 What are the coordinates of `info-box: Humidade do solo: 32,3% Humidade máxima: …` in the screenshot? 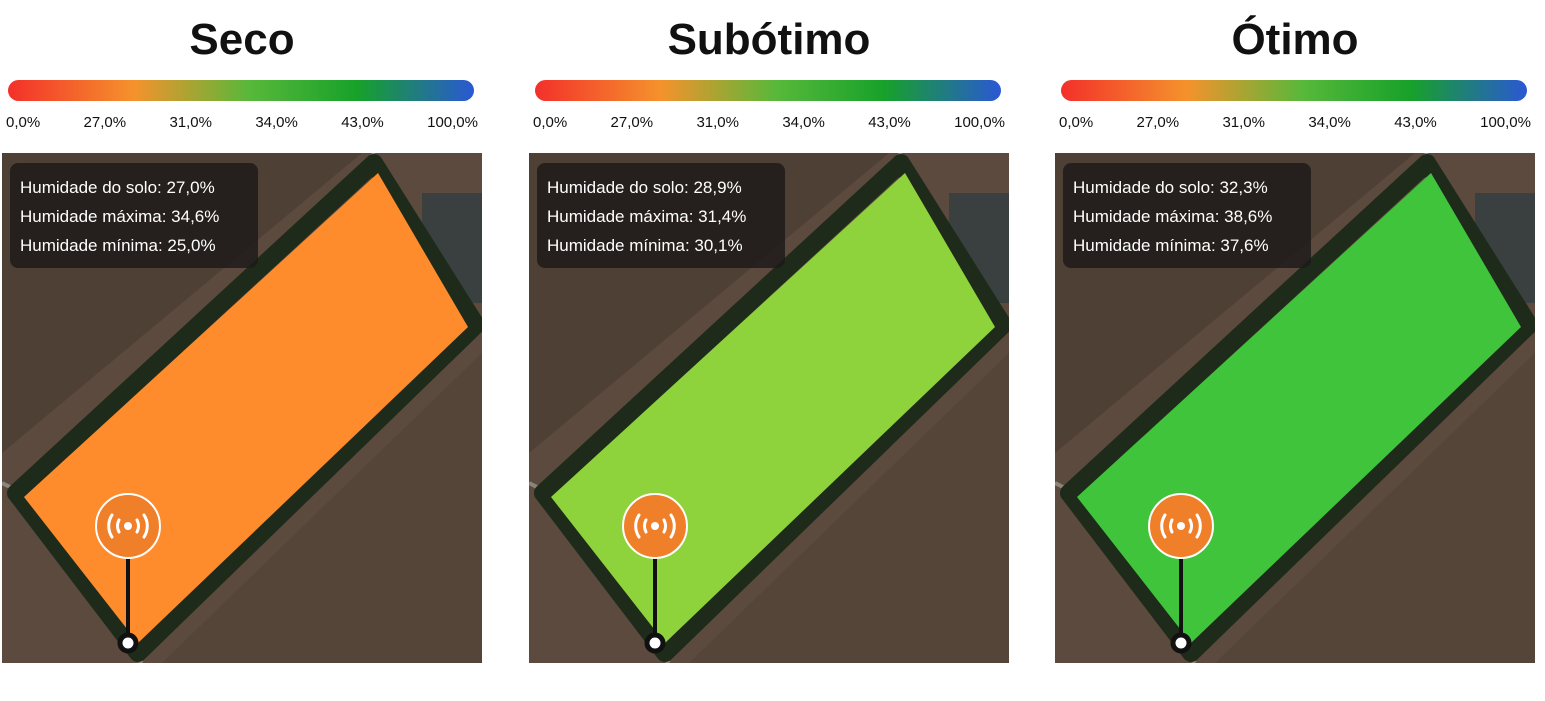 It's located at (1187, 215).